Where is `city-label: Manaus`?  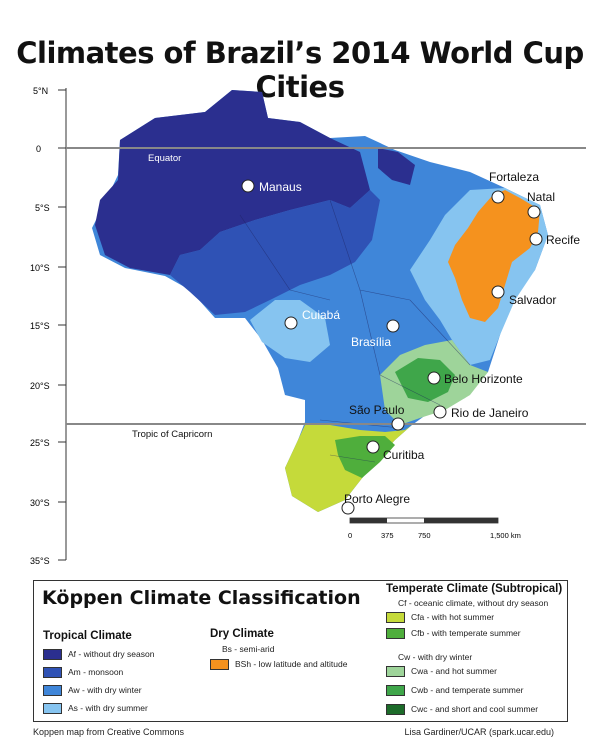 city-label: Manaus is located at coordinates (280, 187).